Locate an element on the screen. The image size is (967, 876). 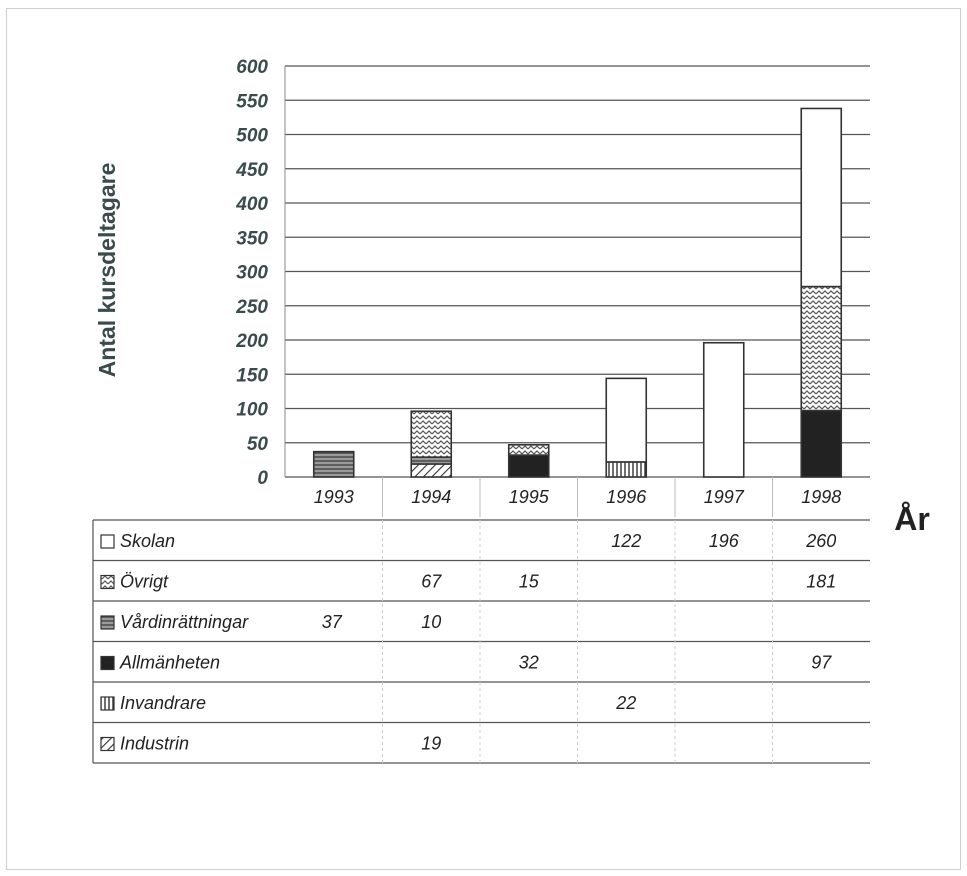
x-tick-label: 1997 is located at coordinates (724, 497).